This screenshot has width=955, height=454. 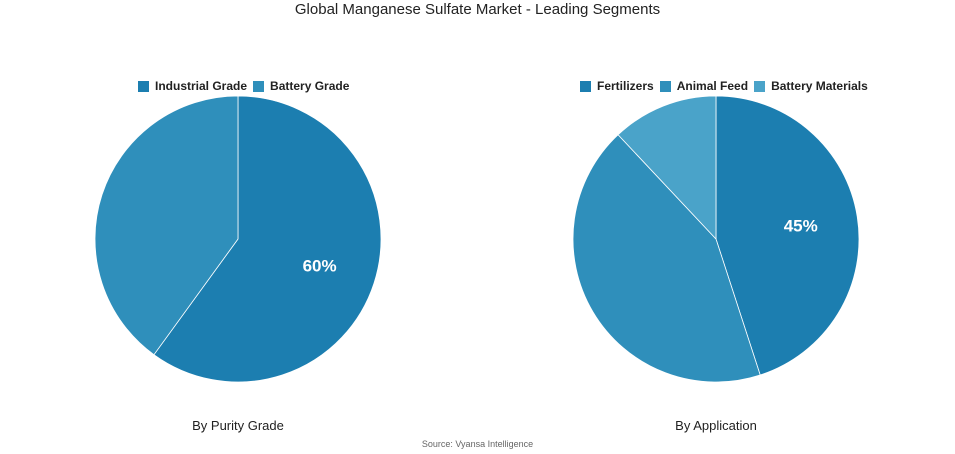 I want to click on pie-slice-animal-feed, so click(x=666, y=258).